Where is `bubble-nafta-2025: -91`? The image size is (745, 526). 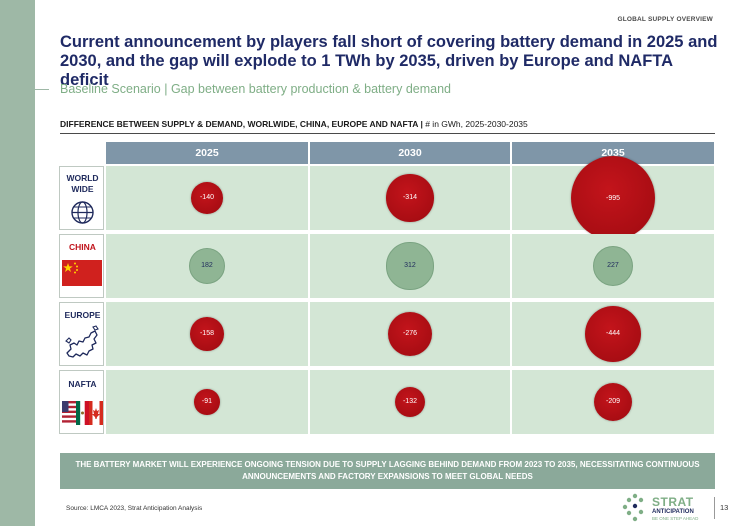
bubble-nafta-2025: -91 is located at coordinates (207, 402).